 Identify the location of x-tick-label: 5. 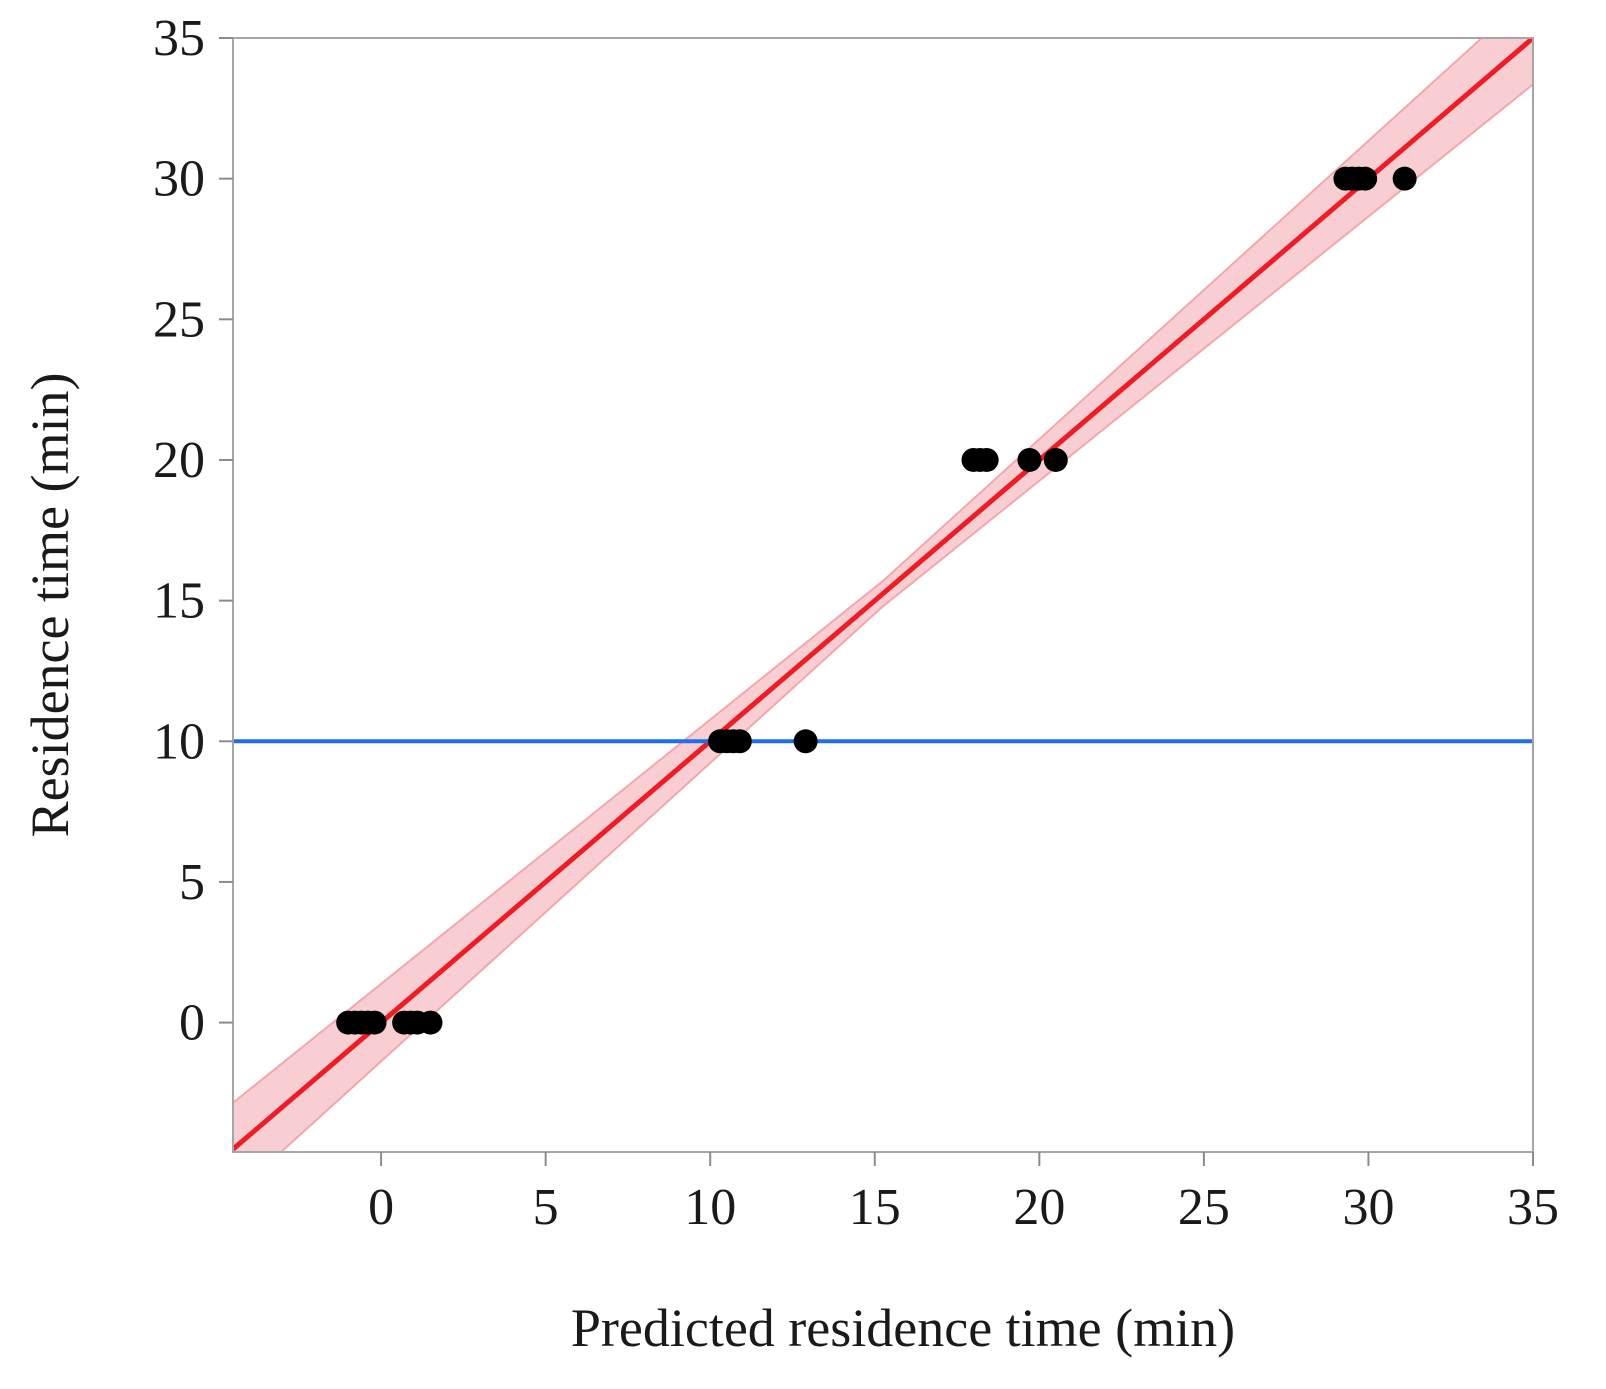
(546, 1207).